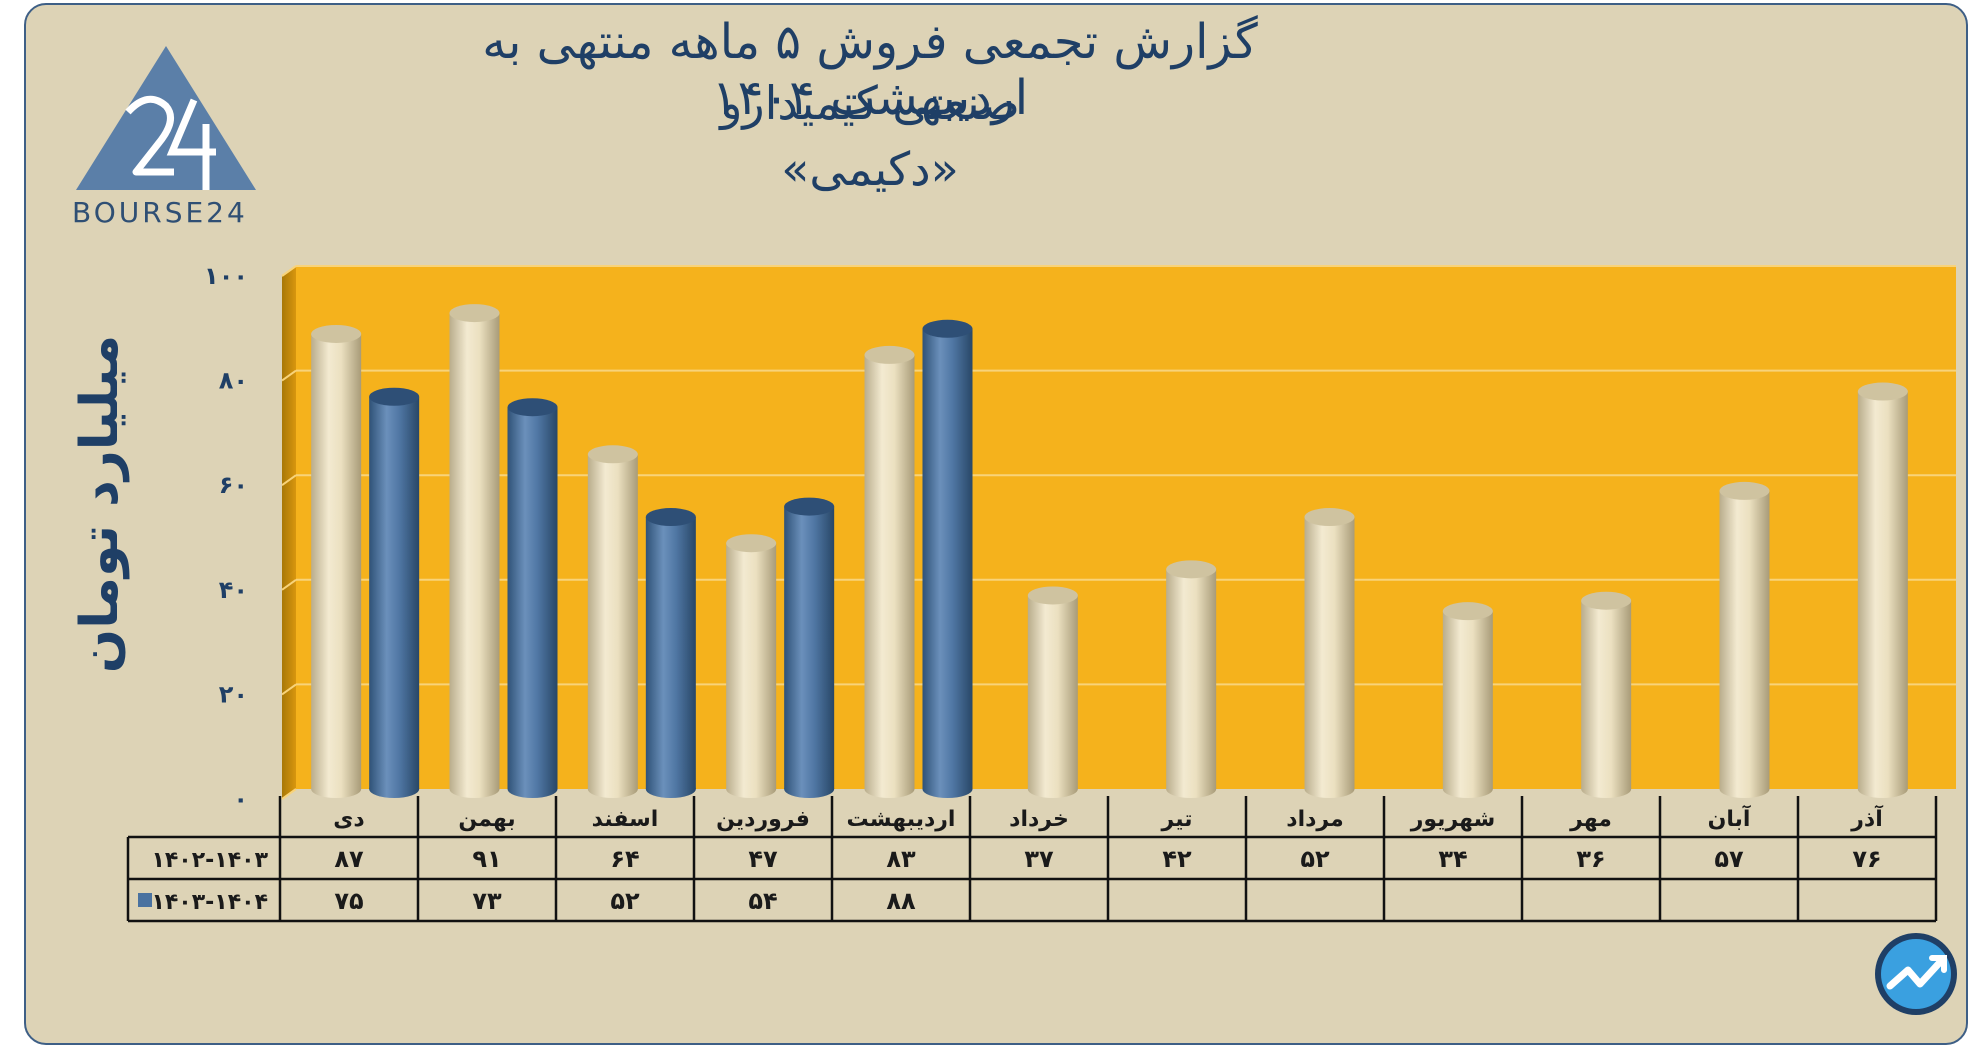  Describe the element at coordinates (166, 118) in the screenshot. I see `bourse24-logo` at that location.